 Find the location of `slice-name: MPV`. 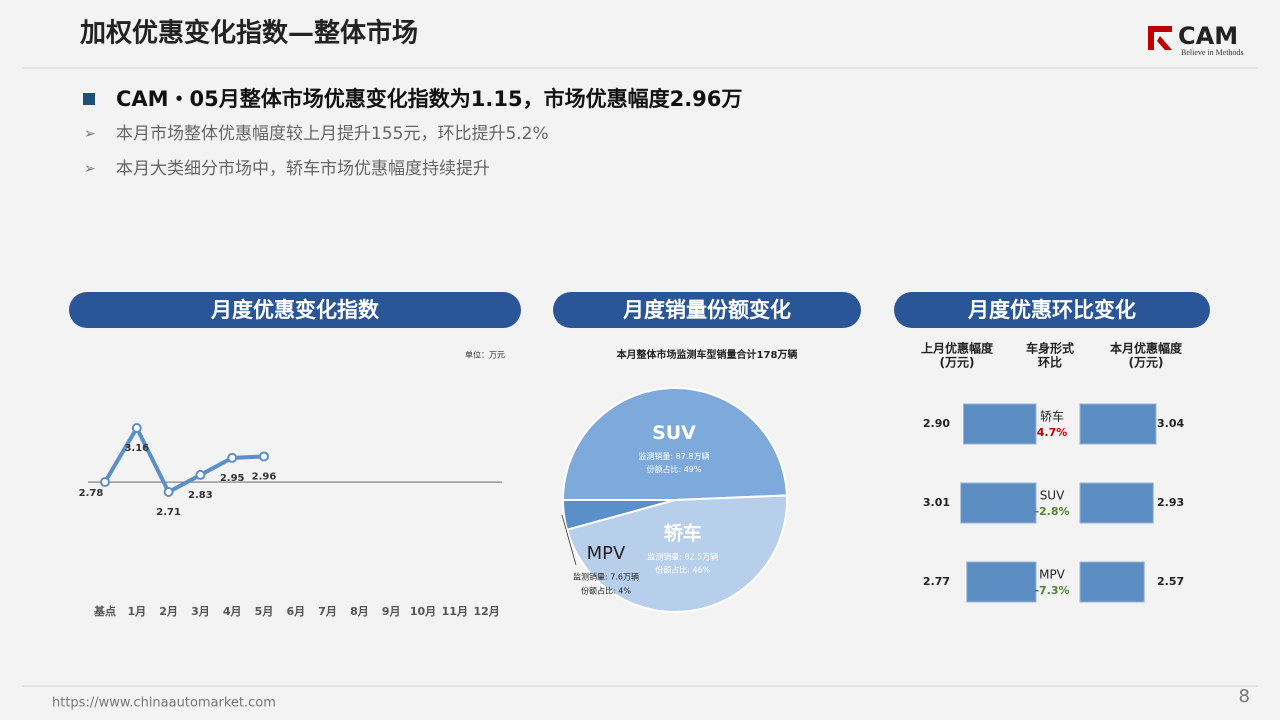

slice-name: MPV is located at coordinates (606, 553).